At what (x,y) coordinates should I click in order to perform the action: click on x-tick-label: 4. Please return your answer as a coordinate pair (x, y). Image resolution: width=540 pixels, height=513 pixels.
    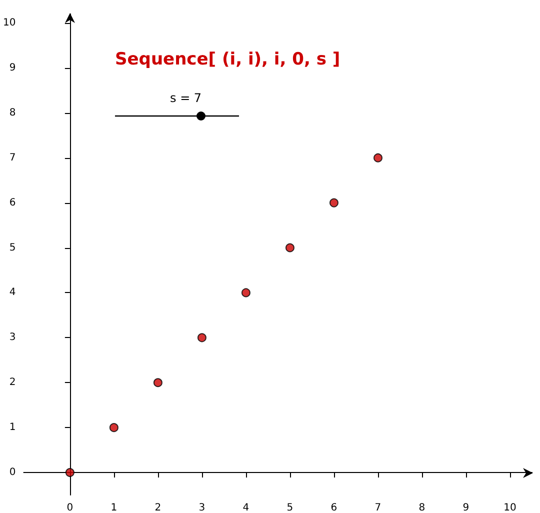
    Looking at the image, I should click on (246, 507).